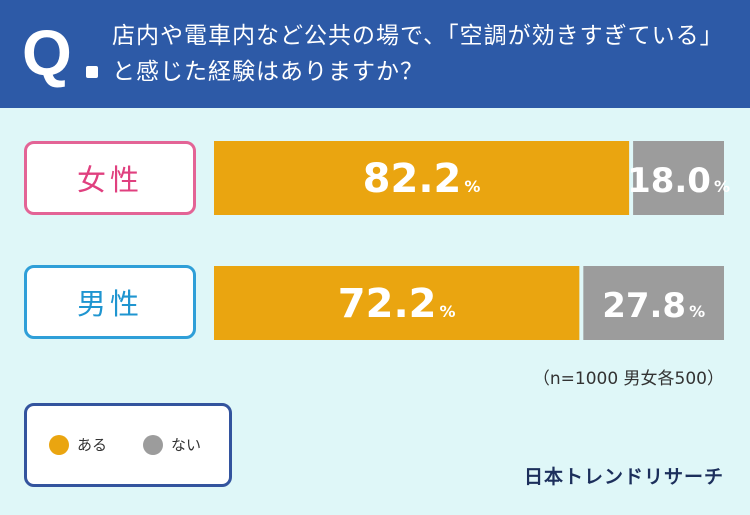 This screenshot has height=515, width=750. Describe the element at coordinates (92, 72) in the screenshot. I see `q-dot-decoration` at that location.